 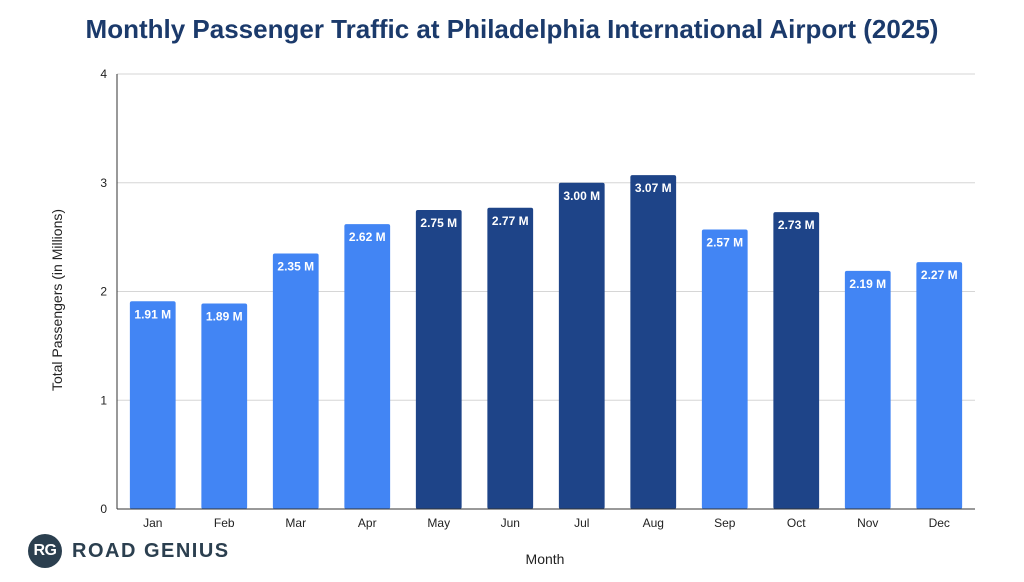 What do you see at coordinates (510, 523) in the screenshot?
I see `x-tick-label-jun: Jun` at bounding box center [510, 523].